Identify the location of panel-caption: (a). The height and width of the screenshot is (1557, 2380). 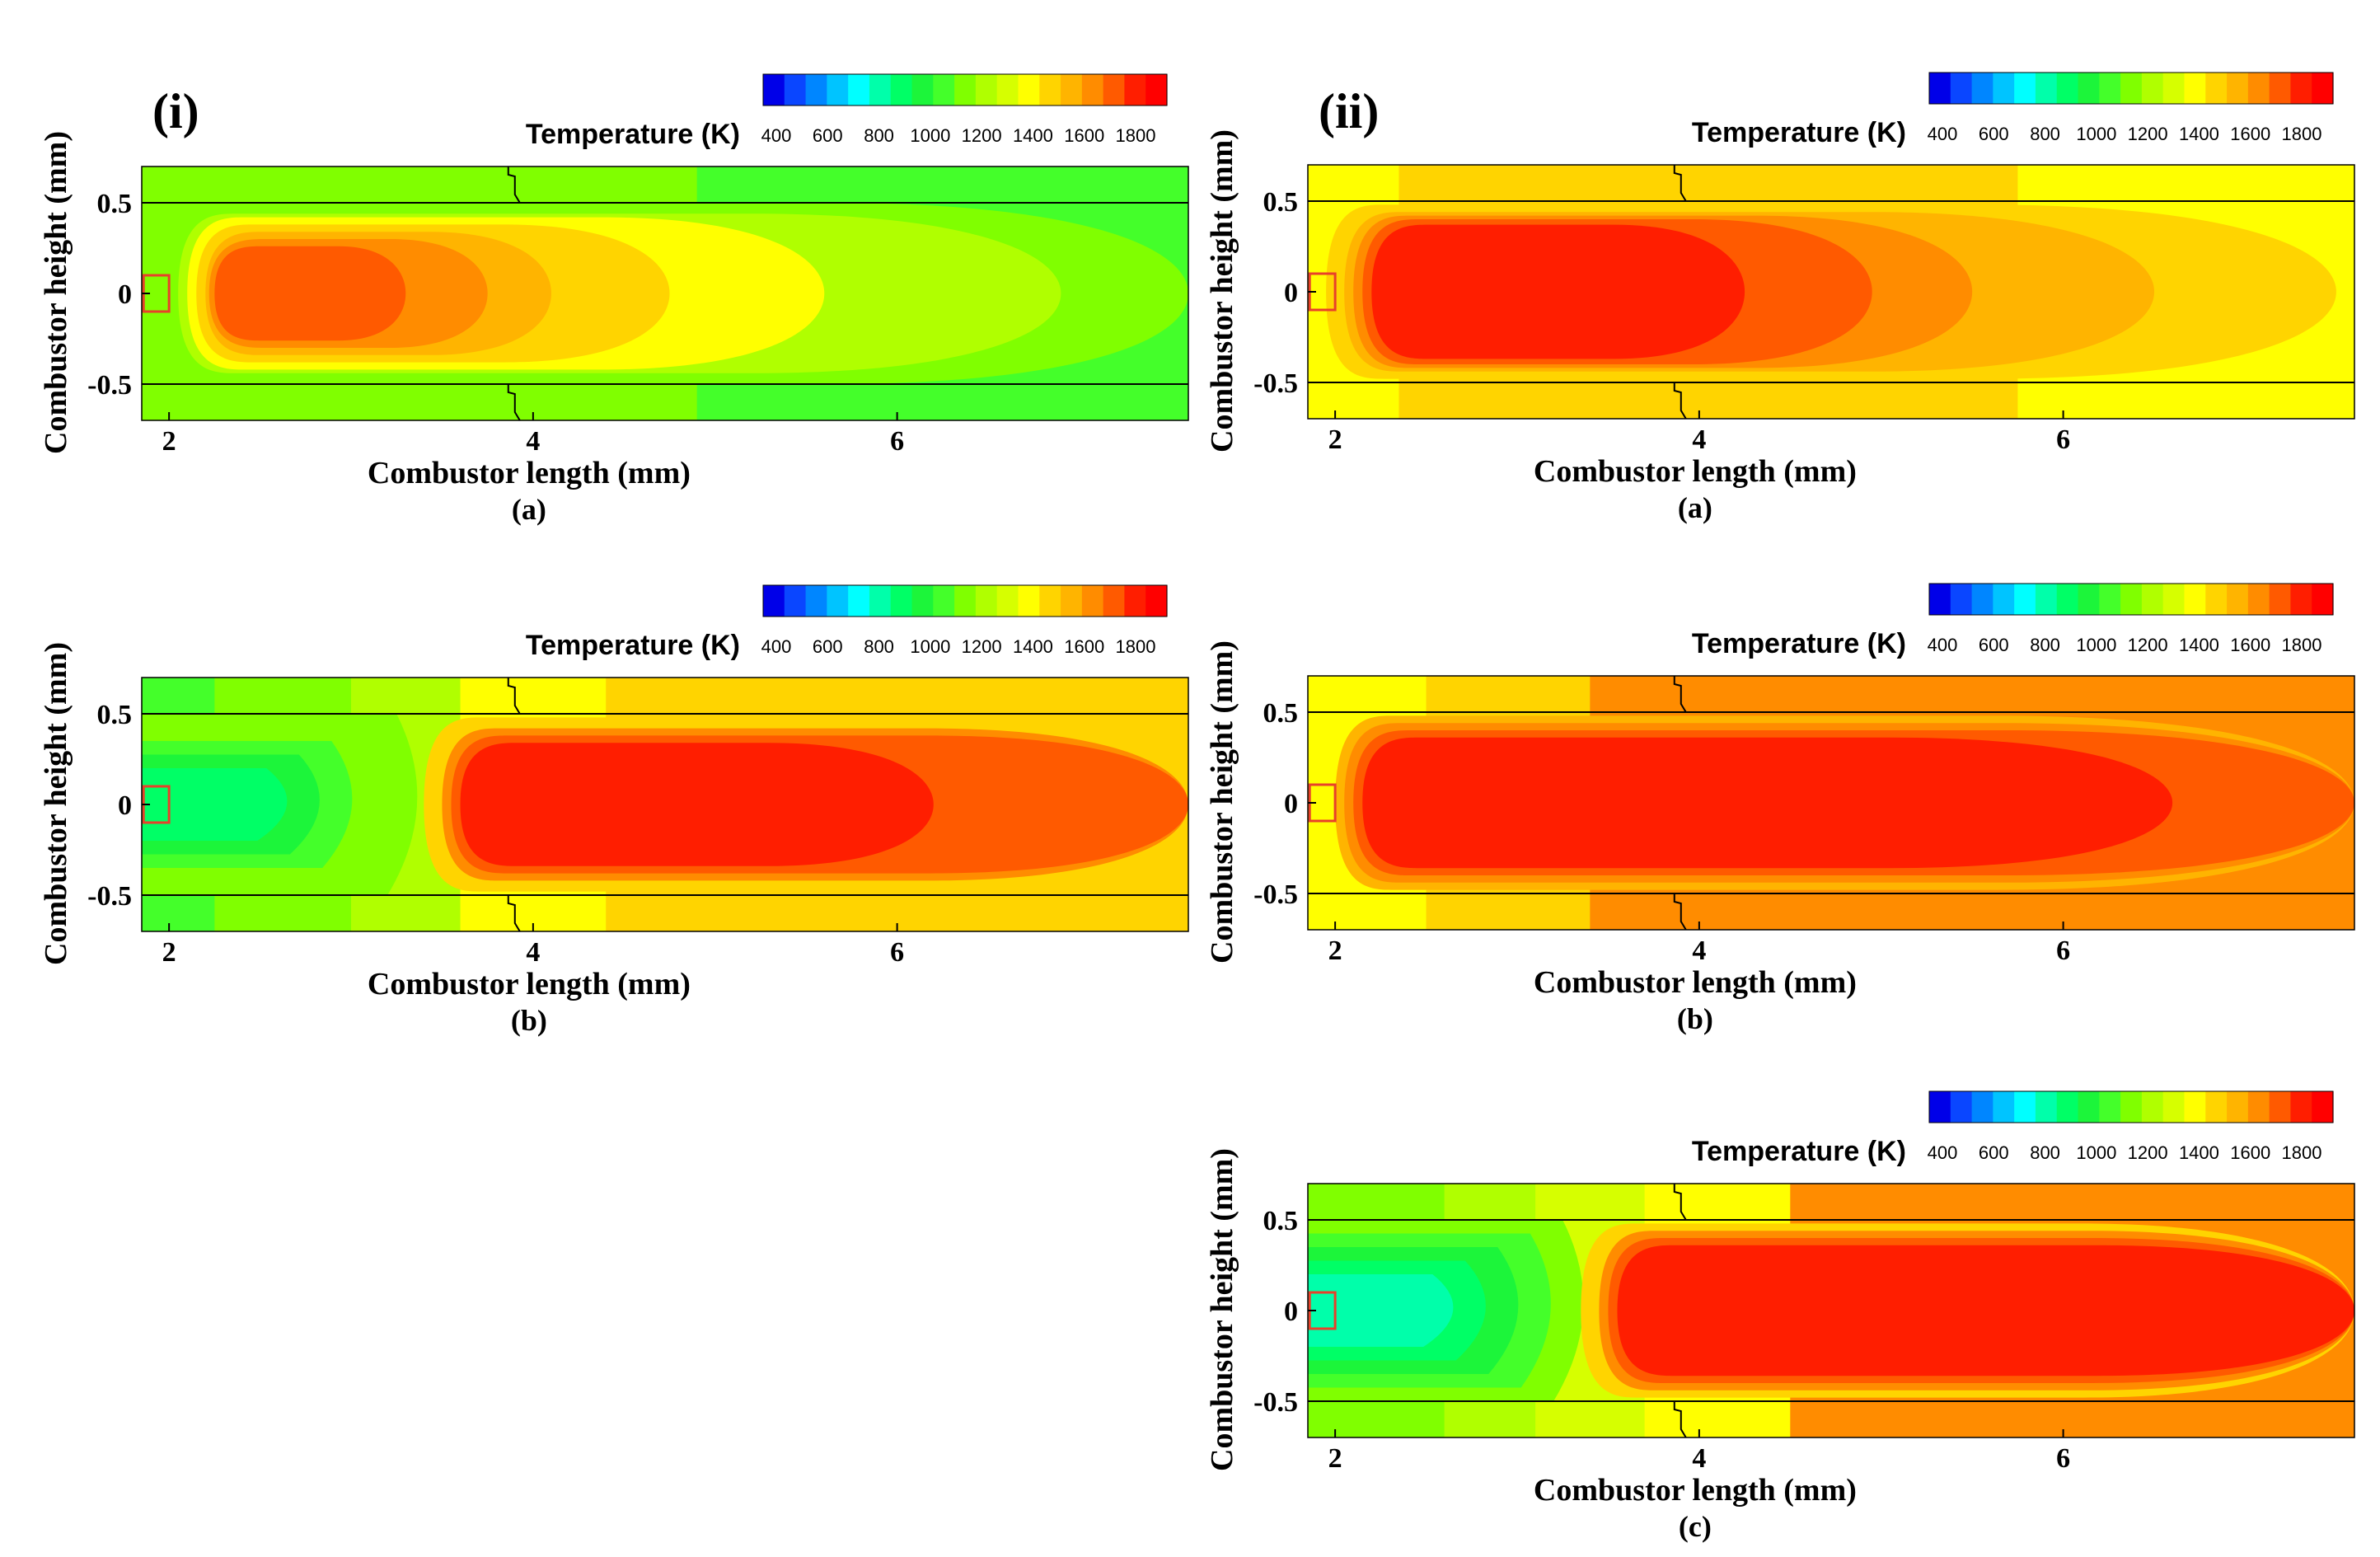
(1695, 508).